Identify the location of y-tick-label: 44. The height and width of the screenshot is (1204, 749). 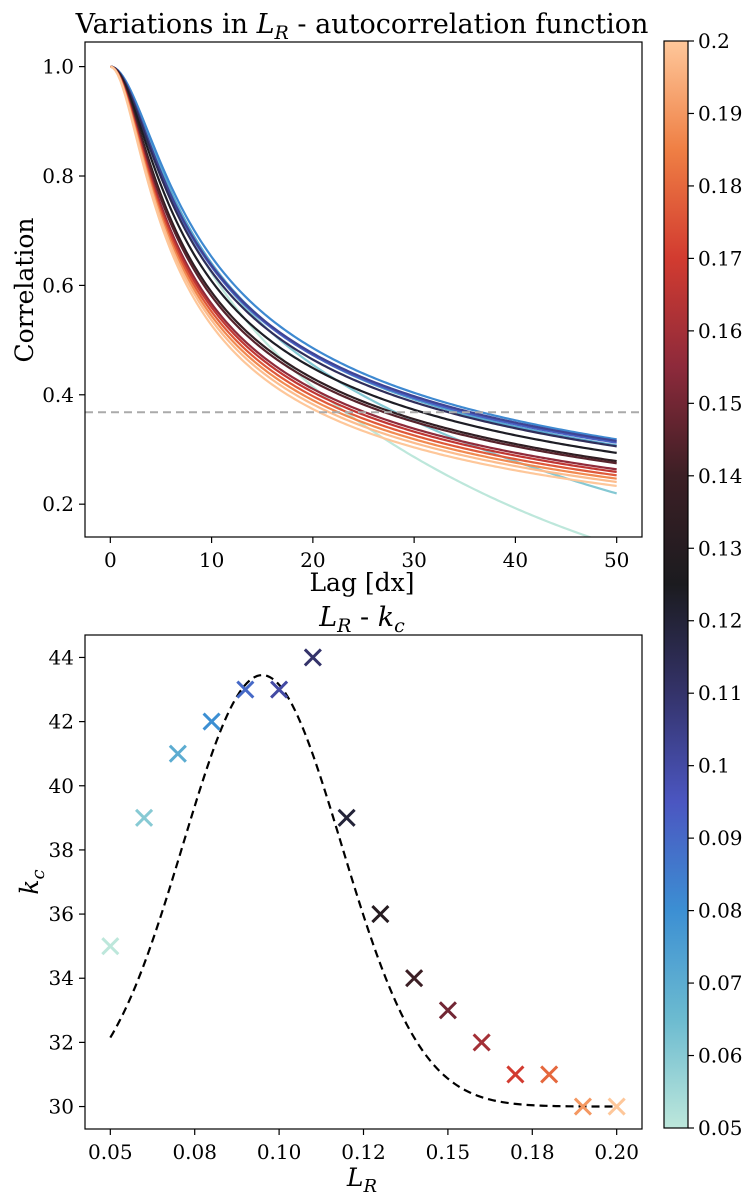
(61, 657).